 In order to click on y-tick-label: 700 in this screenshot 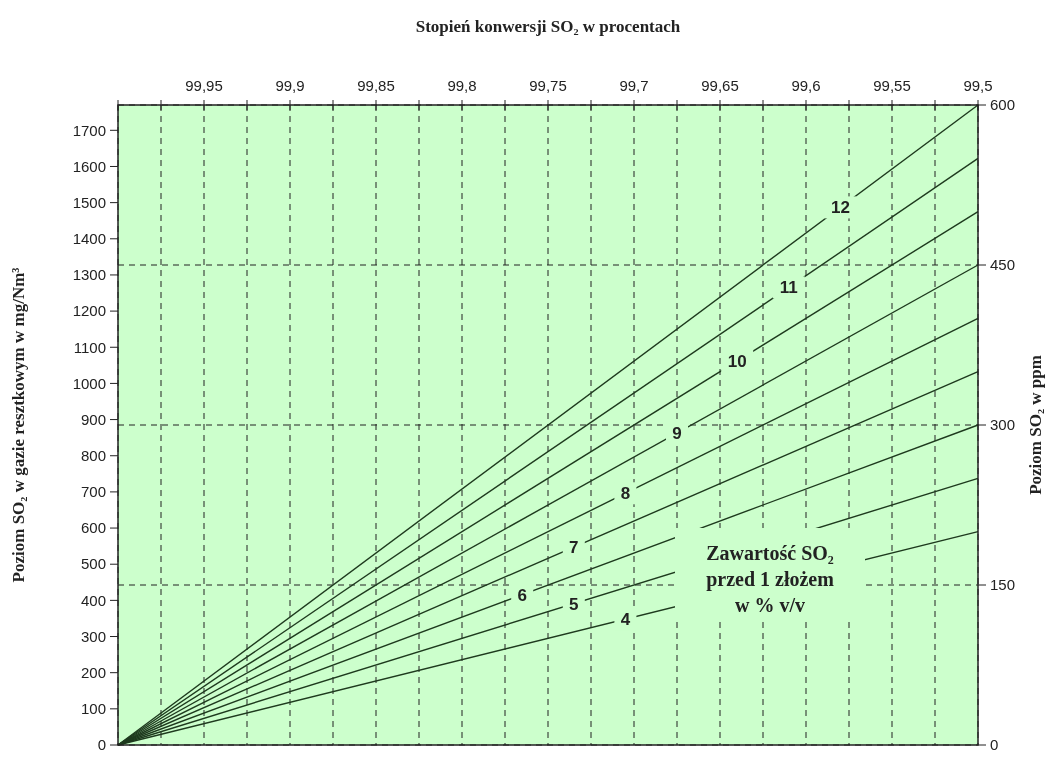, I will do `click(93, 492)`.